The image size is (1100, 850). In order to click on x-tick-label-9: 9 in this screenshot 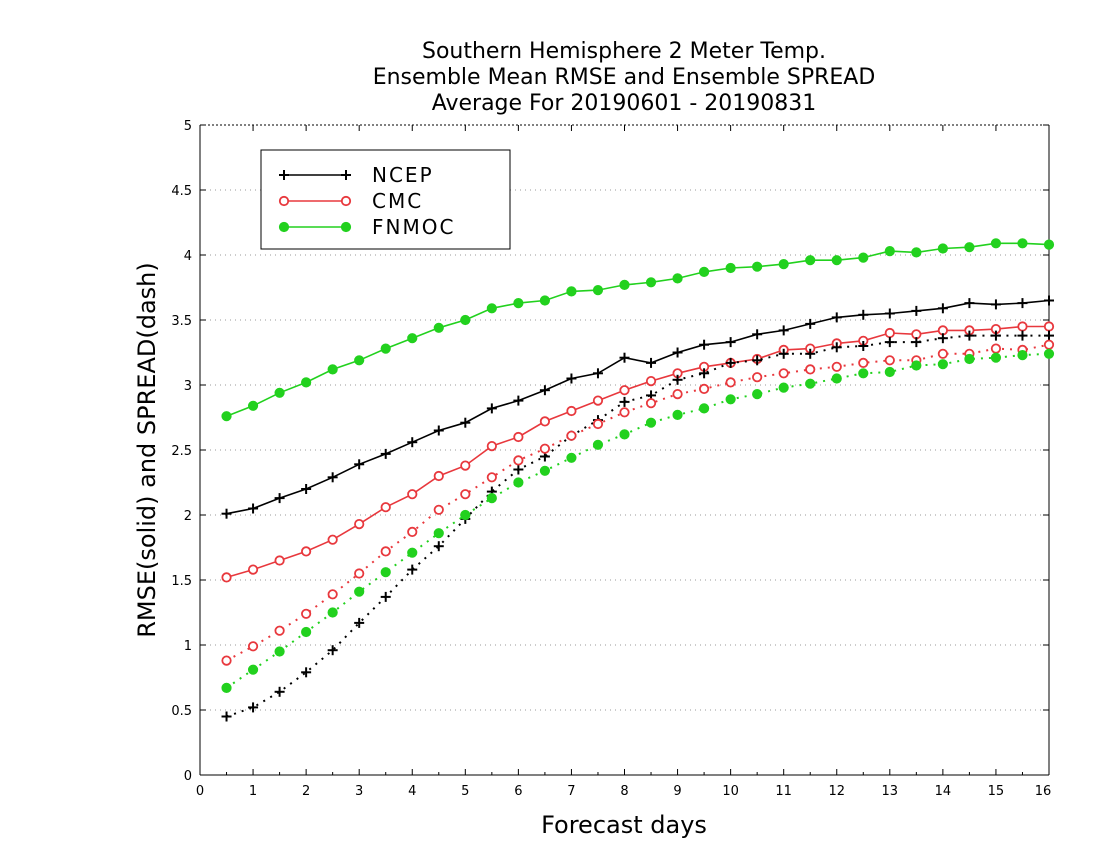, I will do `click(677, 791)`.